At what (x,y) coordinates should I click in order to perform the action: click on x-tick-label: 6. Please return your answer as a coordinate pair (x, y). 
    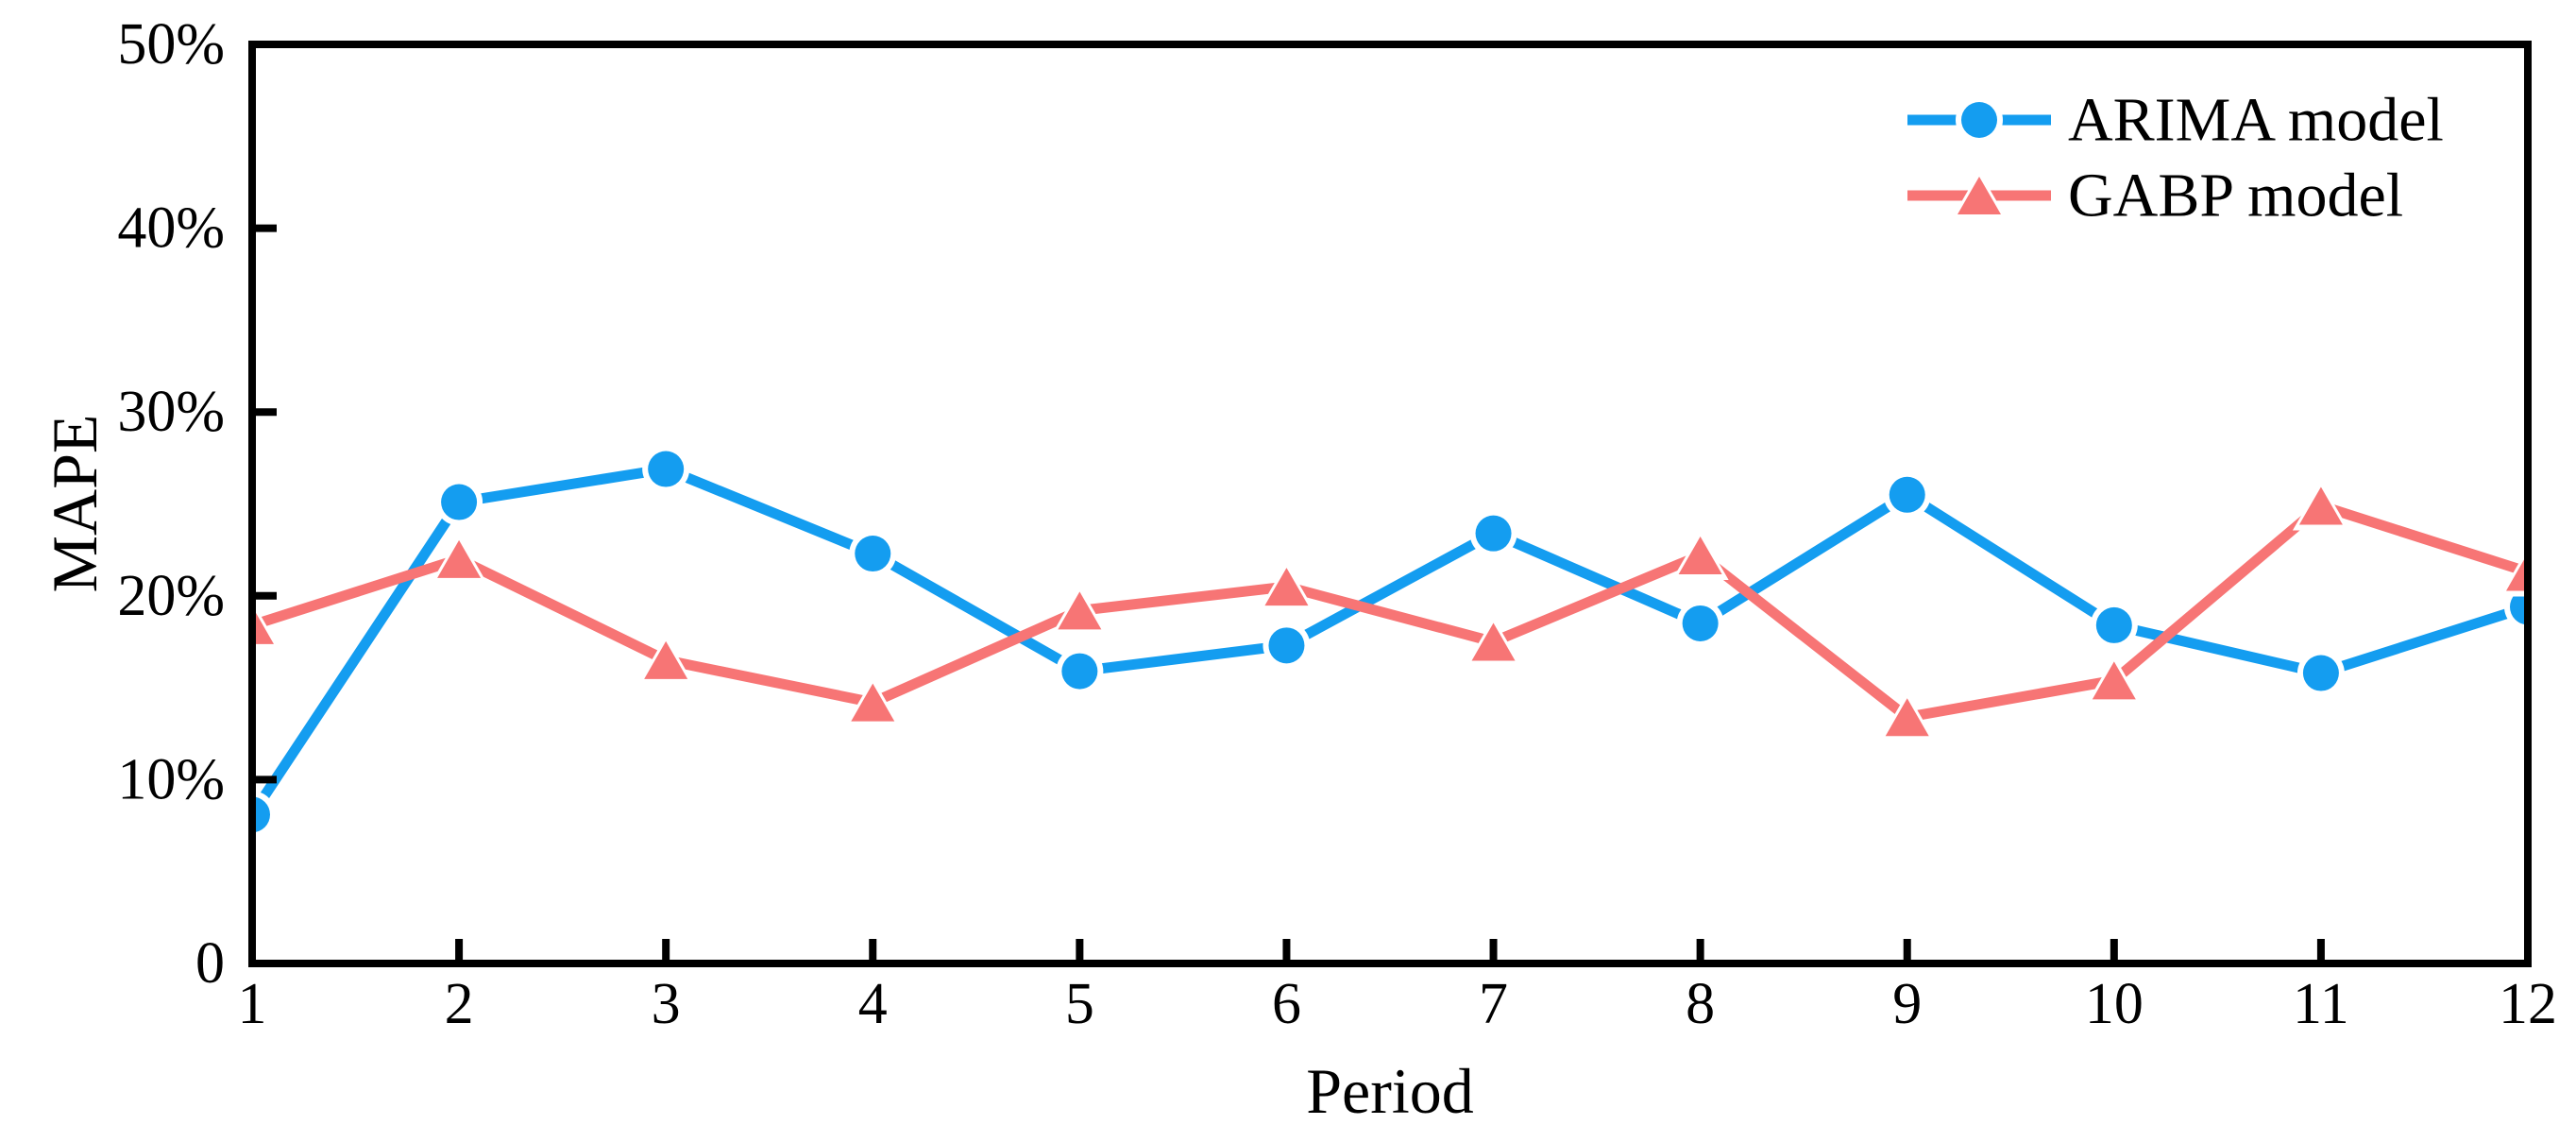
    Looking at the image, I should click on (1286, 1004).